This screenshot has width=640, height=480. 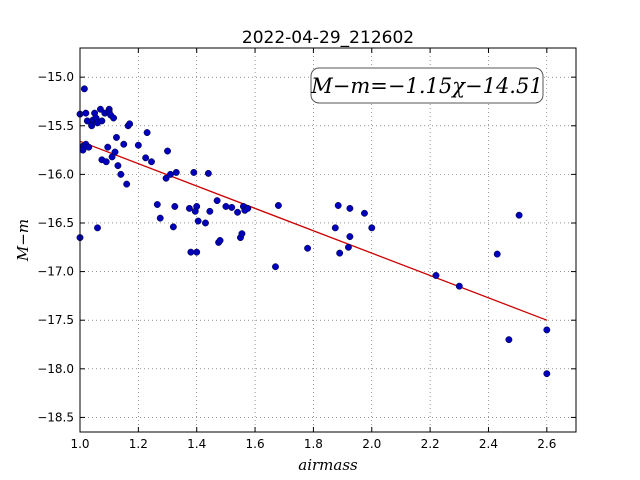 I want to click on x-tick-label: 1.8, so click(x=313, y=444).